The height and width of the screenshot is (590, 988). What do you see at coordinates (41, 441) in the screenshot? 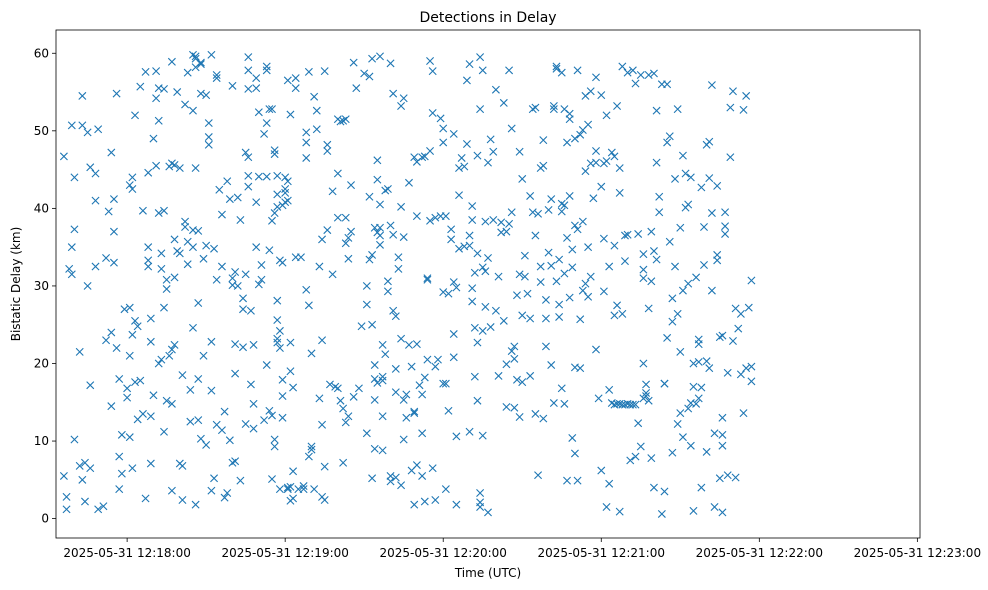
I see `y-tick-label: 10` at bounding box center [41, 441].